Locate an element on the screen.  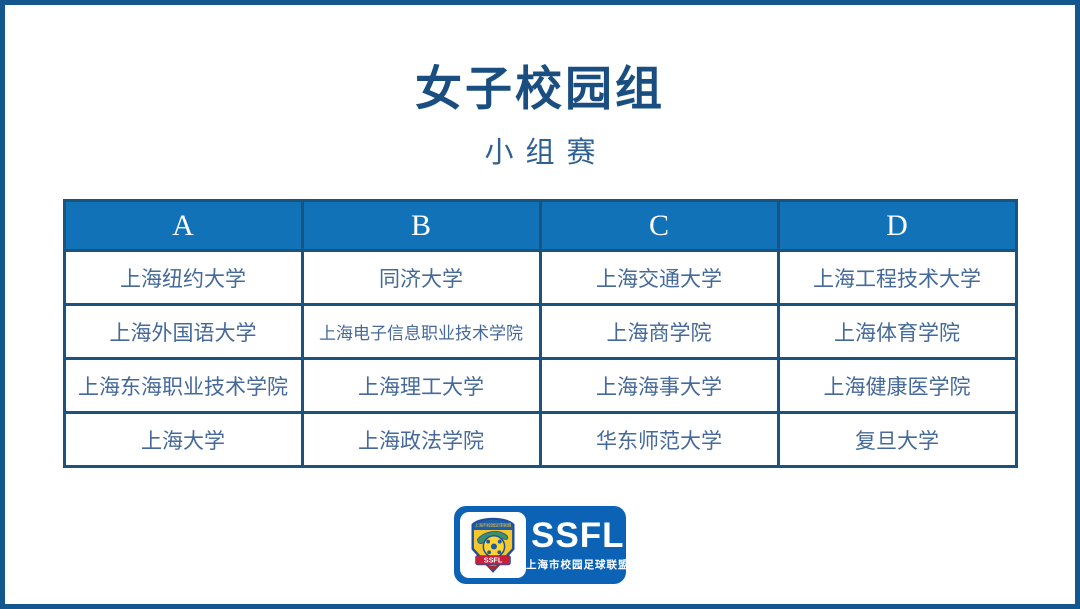
team-cell: 上海大学 is located at coordinates (183, 439).